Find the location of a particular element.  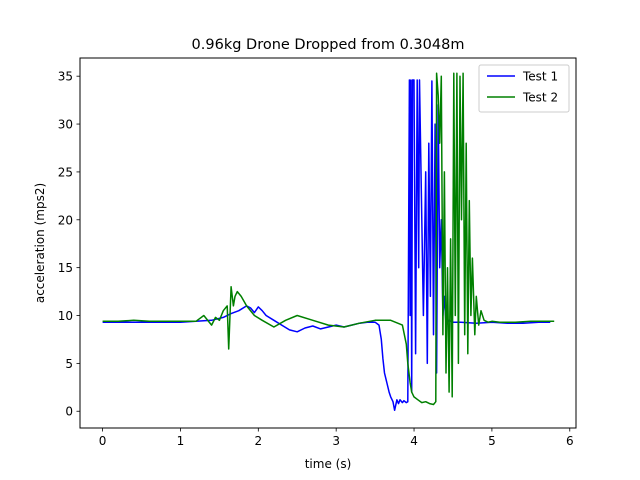

legend-label: Test 1 is located at coordinates (540, 77).